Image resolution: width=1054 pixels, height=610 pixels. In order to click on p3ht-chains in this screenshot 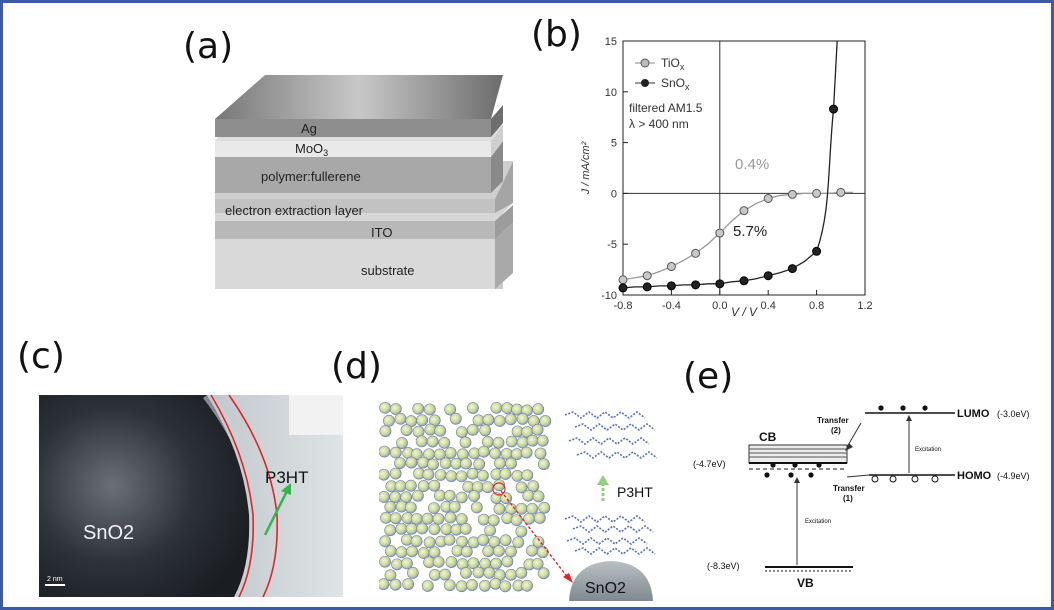, I will do `click(611, 483)`.